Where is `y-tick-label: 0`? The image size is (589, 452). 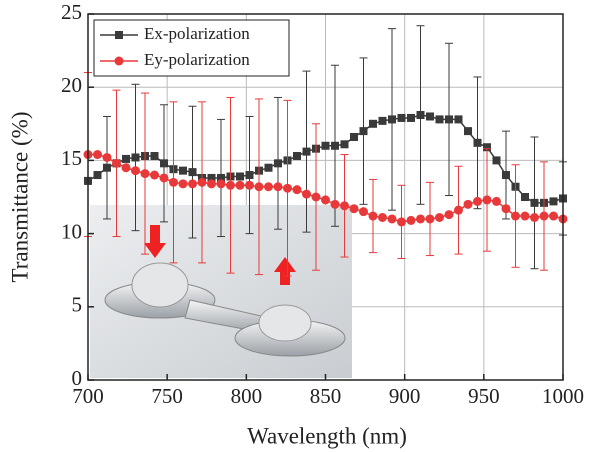 y-tick-label: 0 is located at coordinates (77, 378).